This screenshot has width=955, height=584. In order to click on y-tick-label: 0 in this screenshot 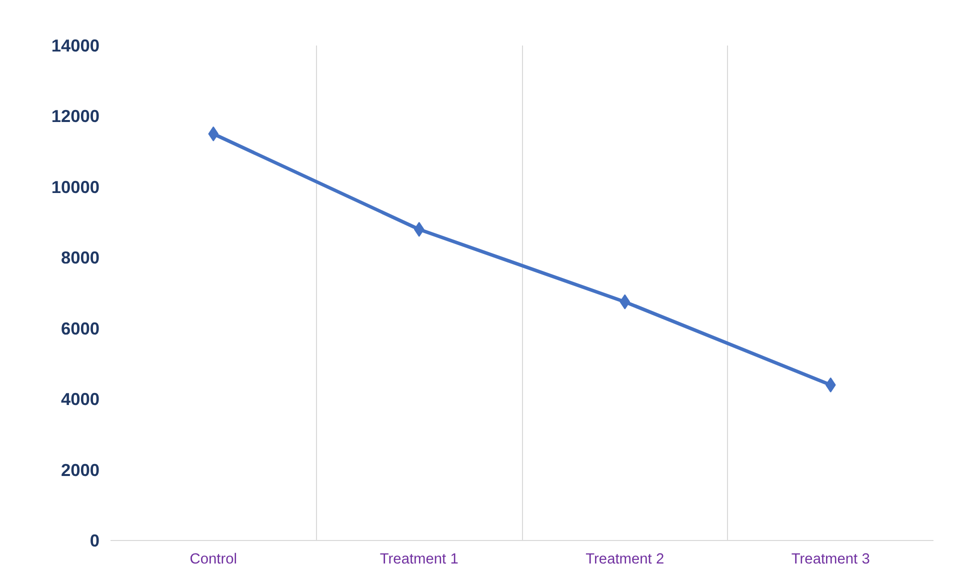, I will do `click(95, 540)`.